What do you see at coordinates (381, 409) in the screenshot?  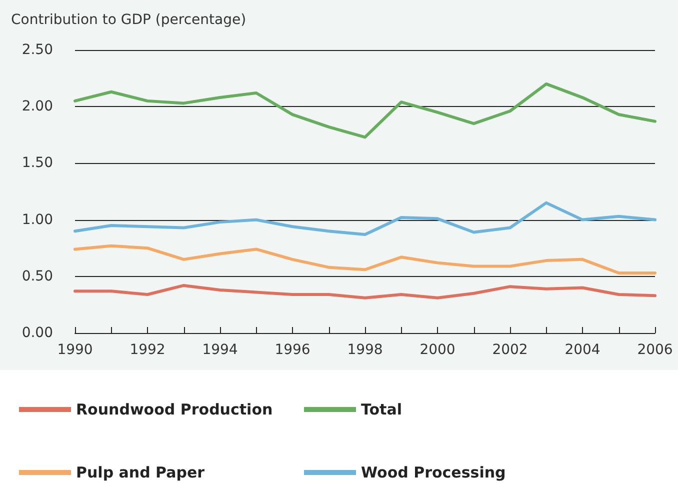 I see `legend-label: Total` at bounding box center [381, 409].